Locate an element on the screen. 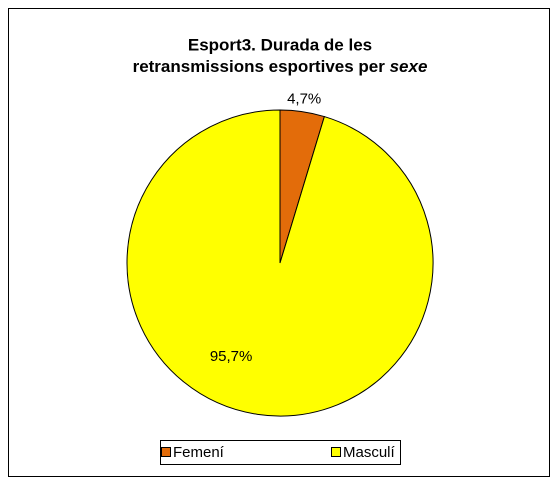 Image resolution: width=558 pixels, height=485 pixels. legend-box is located at coordinates (280, 452).